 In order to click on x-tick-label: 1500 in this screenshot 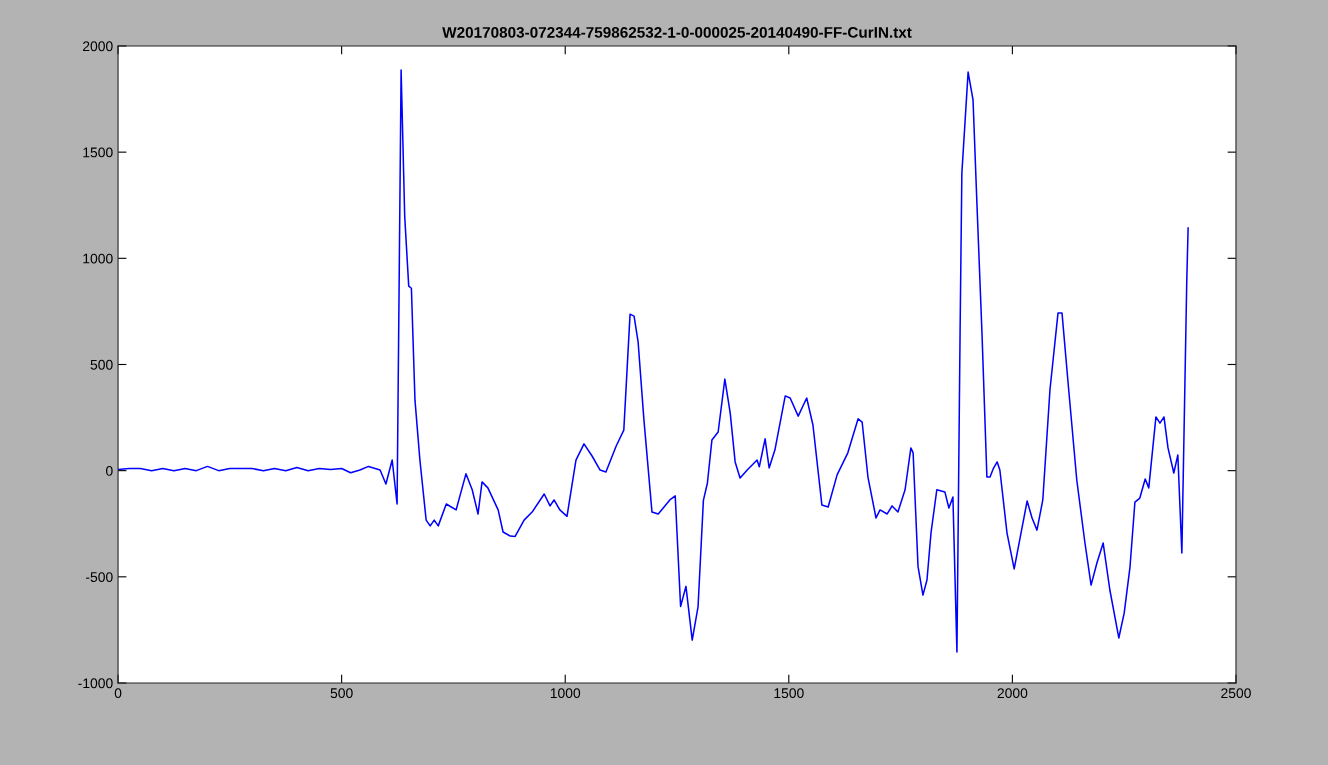, I will do `click(789, 693)`.